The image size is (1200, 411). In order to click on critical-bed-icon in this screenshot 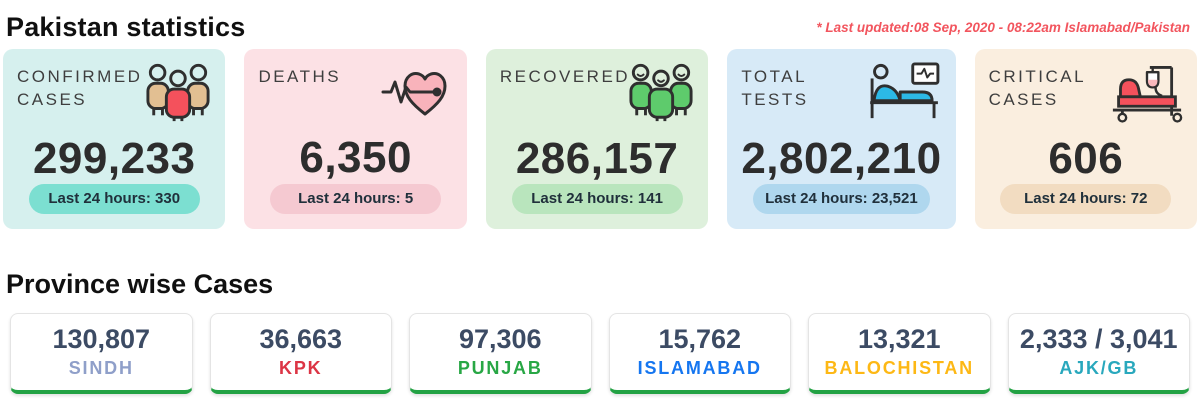, I will do `click(1147, 95)`.